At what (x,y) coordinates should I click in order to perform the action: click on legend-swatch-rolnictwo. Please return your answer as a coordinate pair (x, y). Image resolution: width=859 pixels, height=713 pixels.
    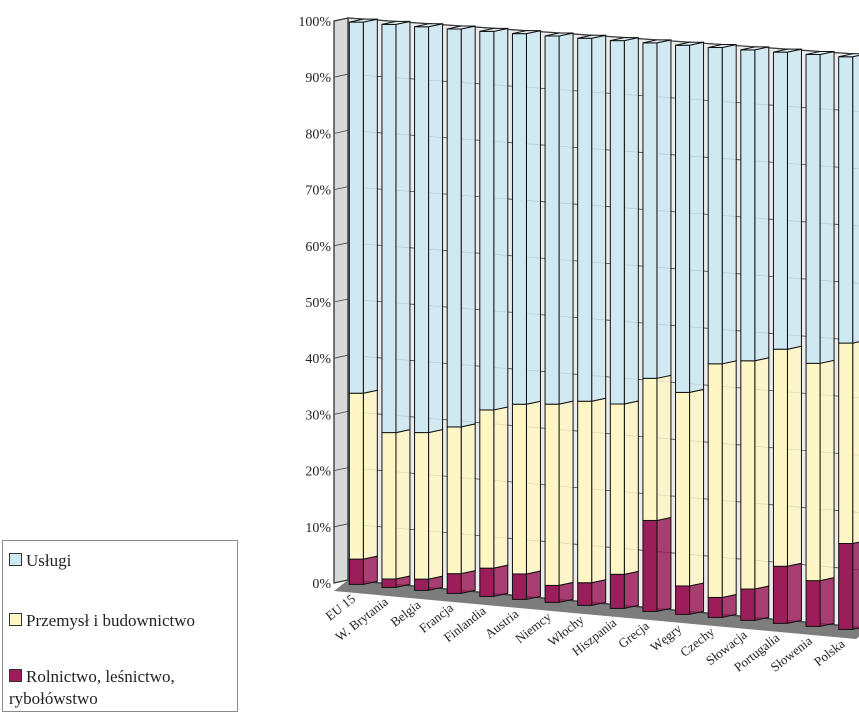
    Looking at the image, I should click on (15, 675).